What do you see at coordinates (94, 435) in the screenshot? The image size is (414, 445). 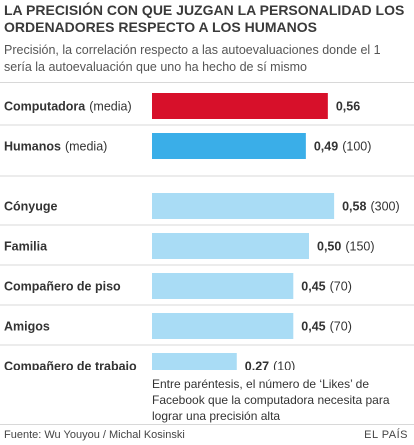 I see `source-credit: Fuente: Wu Youyou / Michal Kosinski` at bounding box center [94, 435].